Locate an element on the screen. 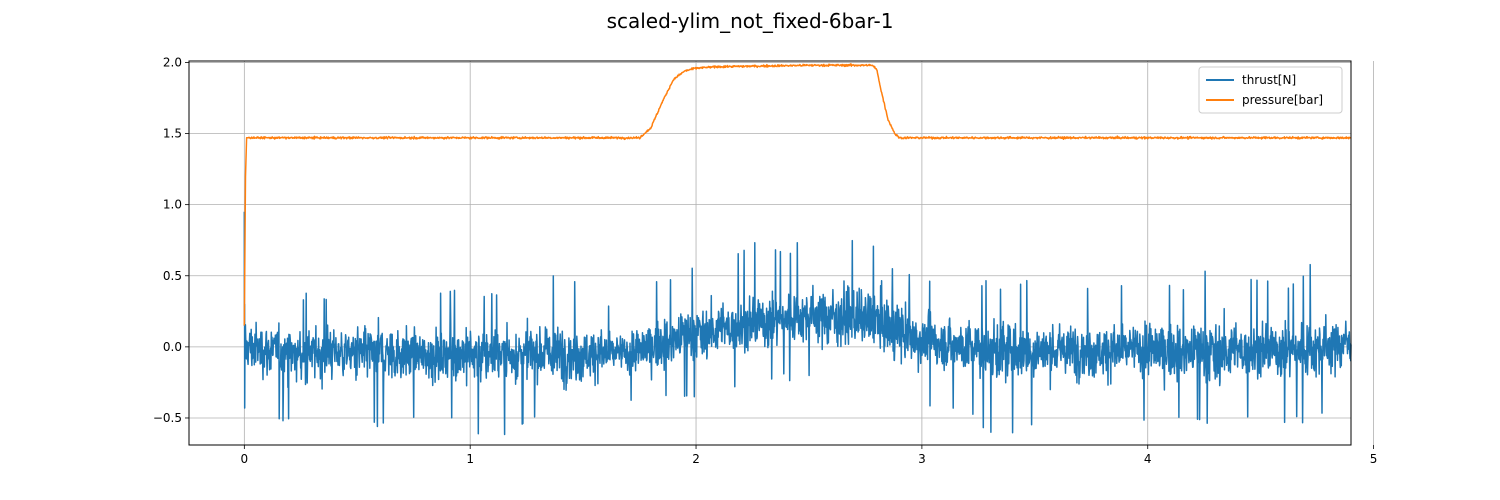 This screenshot has height=500, width=1500. x-tick-label: 1 is located at coordinates (470, 459).